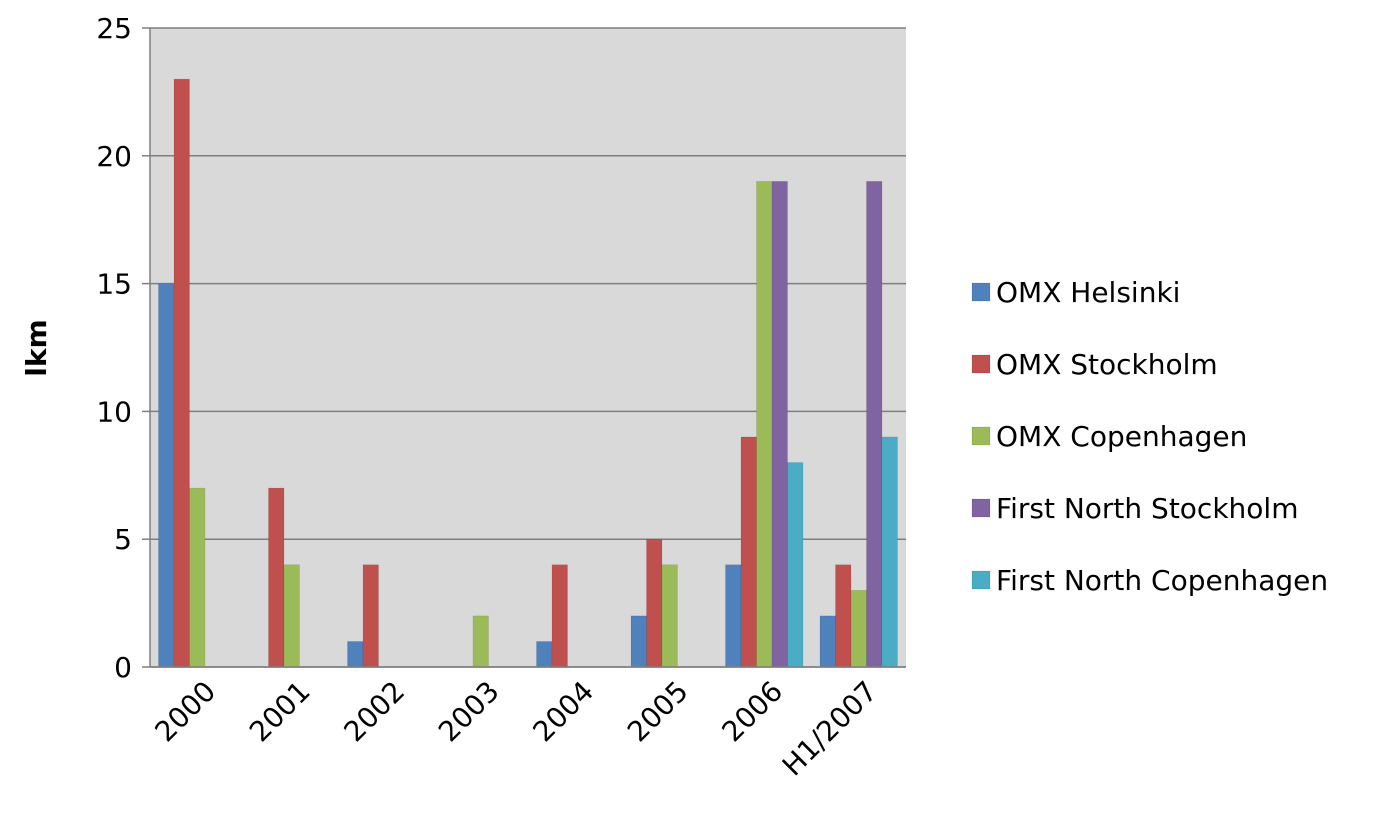 The image size is (1389, 832). What do you see at coordinates (36, 347) in the screenshot?
I see `y-axis-title: lkm` at bounding box center [36, 347].